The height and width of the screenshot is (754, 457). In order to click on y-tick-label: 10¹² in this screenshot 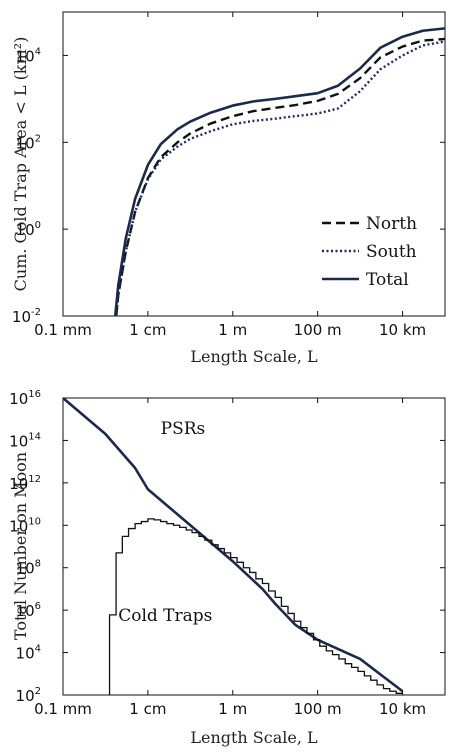, I will do `click(25, 483)`.